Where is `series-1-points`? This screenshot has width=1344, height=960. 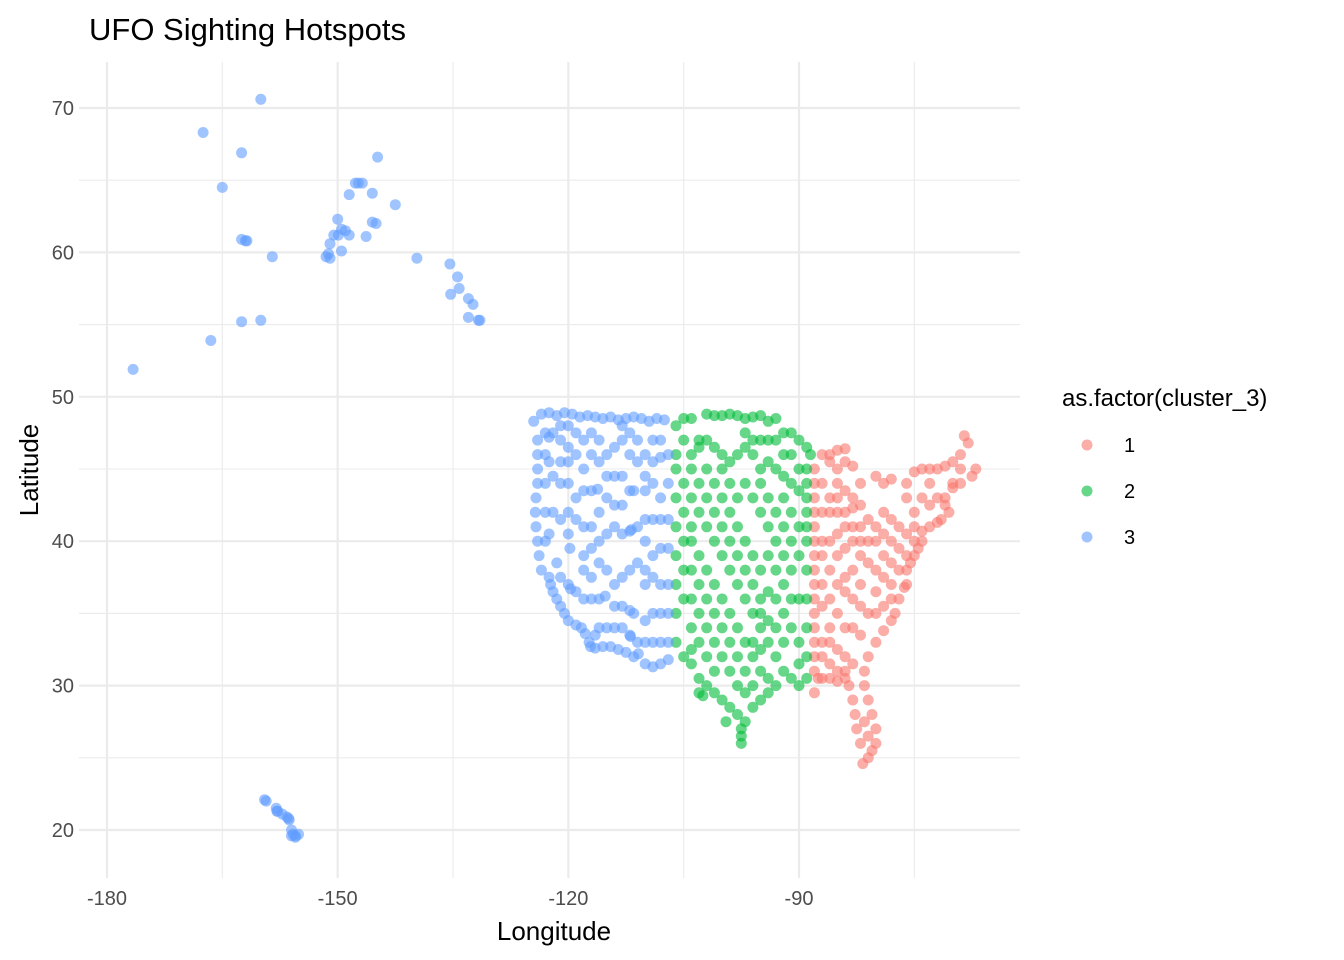 series-1-points is located at coordinates (895, 600).